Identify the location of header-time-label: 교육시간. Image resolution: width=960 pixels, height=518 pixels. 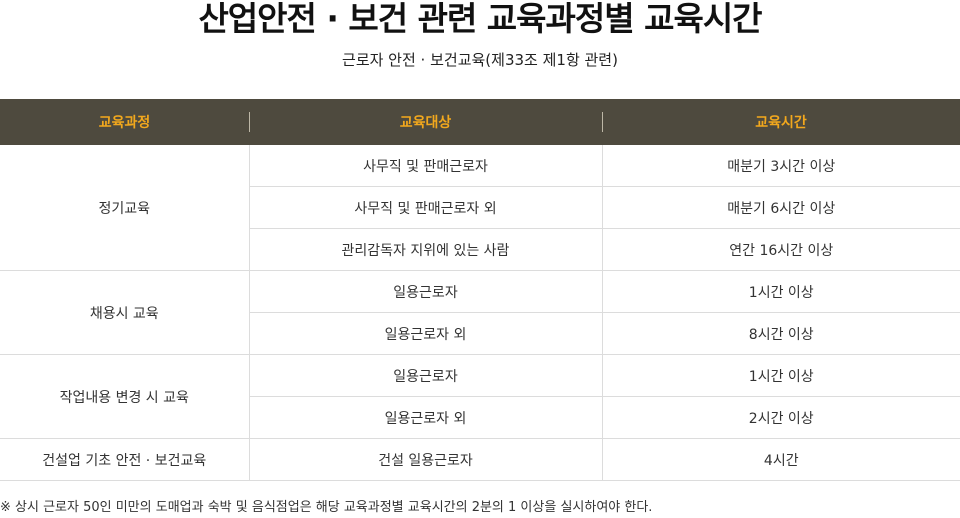
(781, 123).